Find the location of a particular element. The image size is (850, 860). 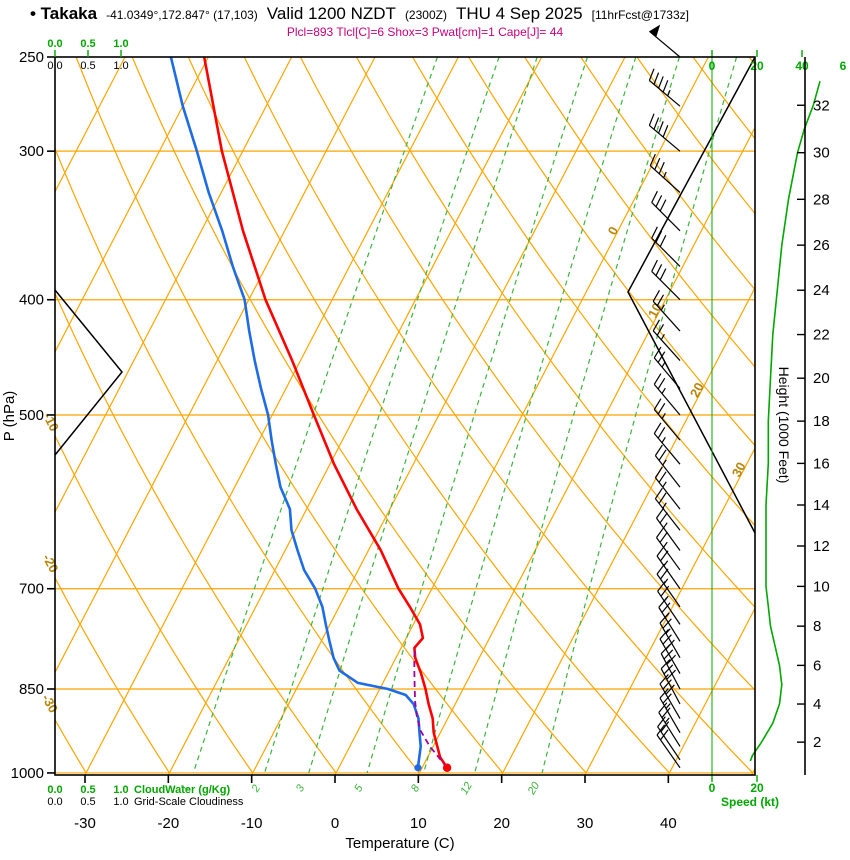

svg-text: 250 is located at coordinates (31, 57).